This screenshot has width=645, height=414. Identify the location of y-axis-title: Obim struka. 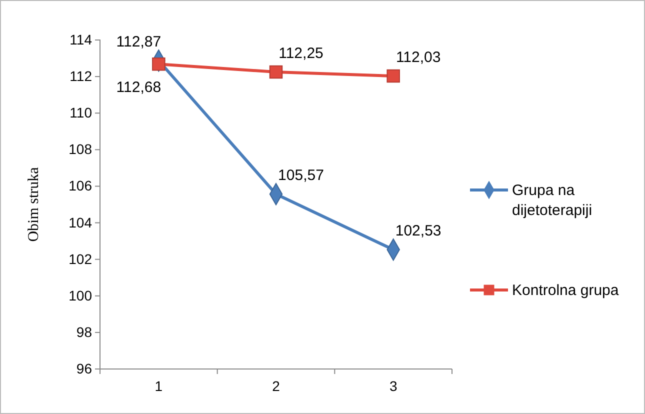
(34, 204).